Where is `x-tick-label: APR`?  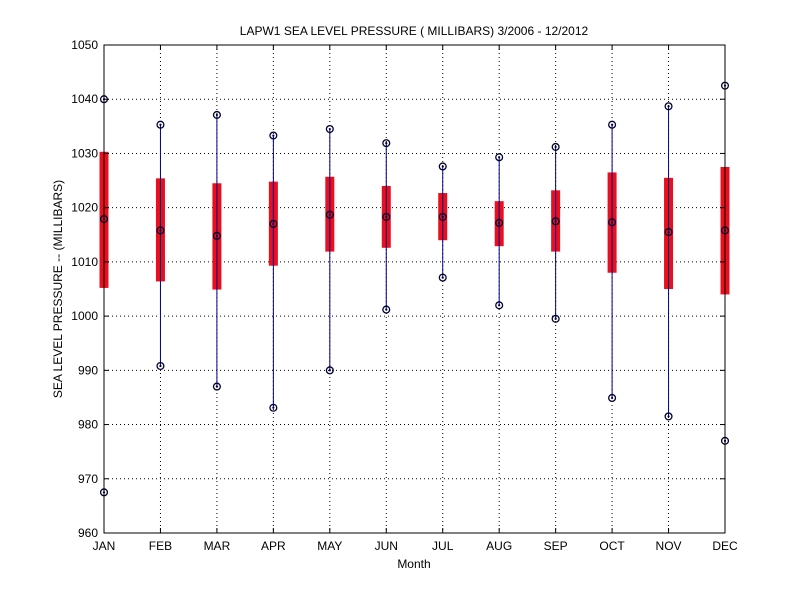
x-tick-label: APR is located at coordinates (273, 546).